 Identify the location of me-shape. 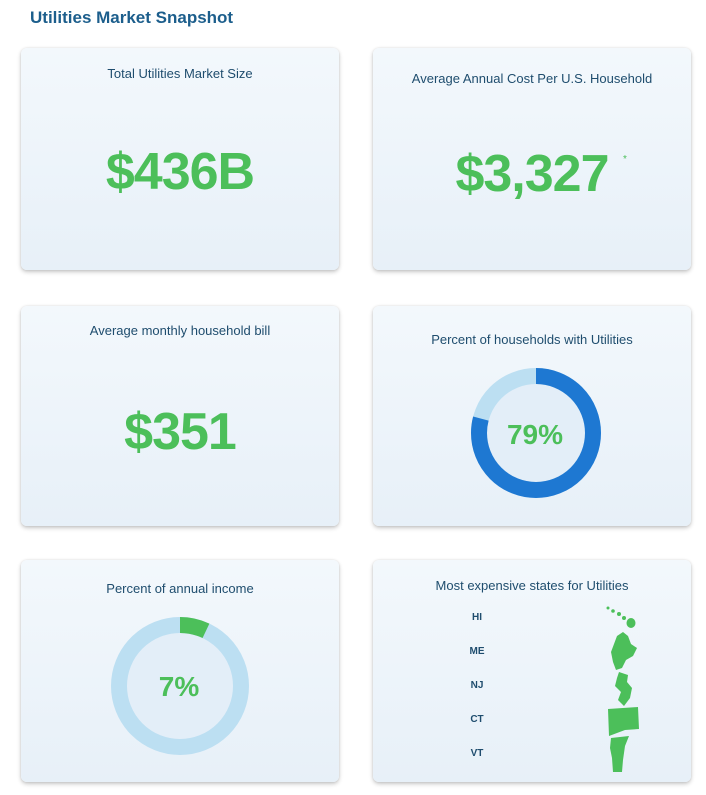
(624, 651).